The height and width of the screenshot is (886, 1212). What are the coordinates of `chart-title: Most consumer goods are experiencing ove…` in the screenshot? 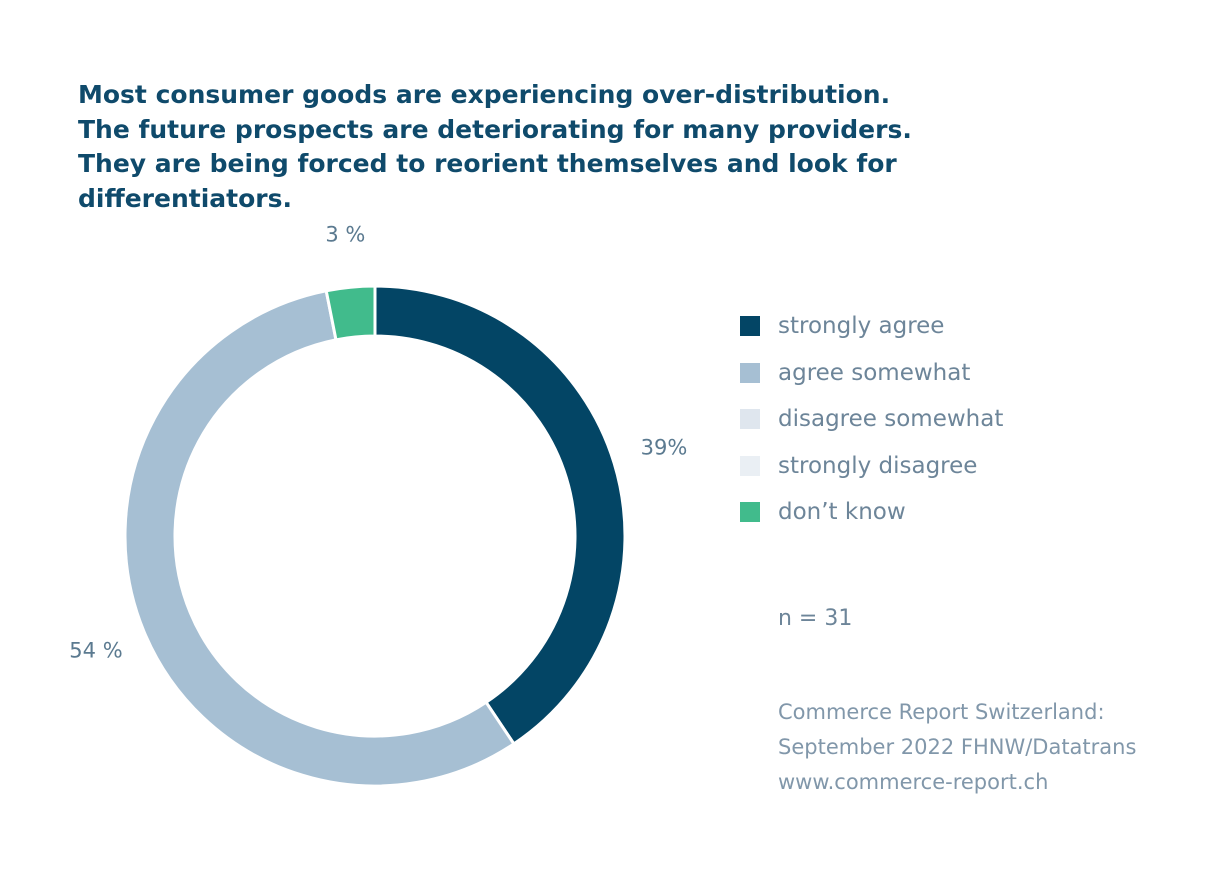 It's located at (528, 147).